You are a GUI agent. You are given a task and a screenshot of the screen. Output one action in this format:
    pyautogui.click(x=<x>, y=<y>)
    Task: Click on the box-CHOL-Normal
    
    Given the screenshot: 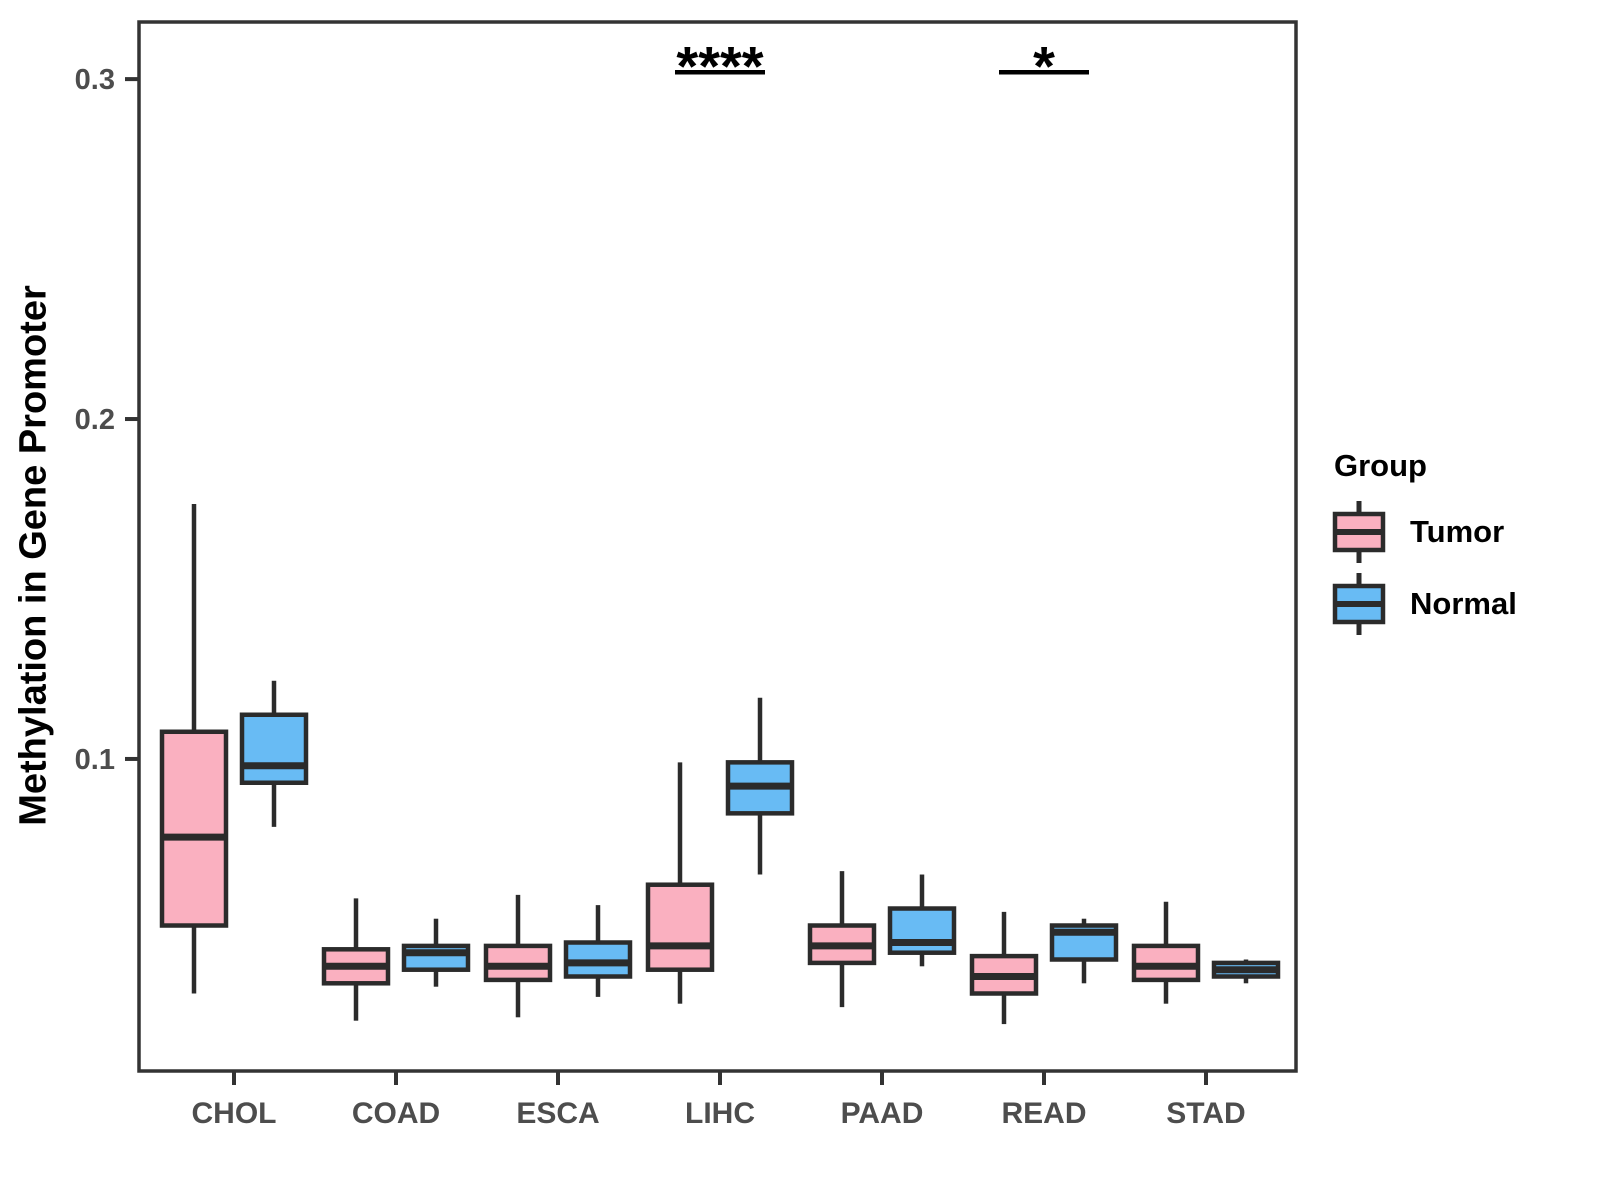 What is the action you would take?
    pyautogui.click(x=274, y=748)
    